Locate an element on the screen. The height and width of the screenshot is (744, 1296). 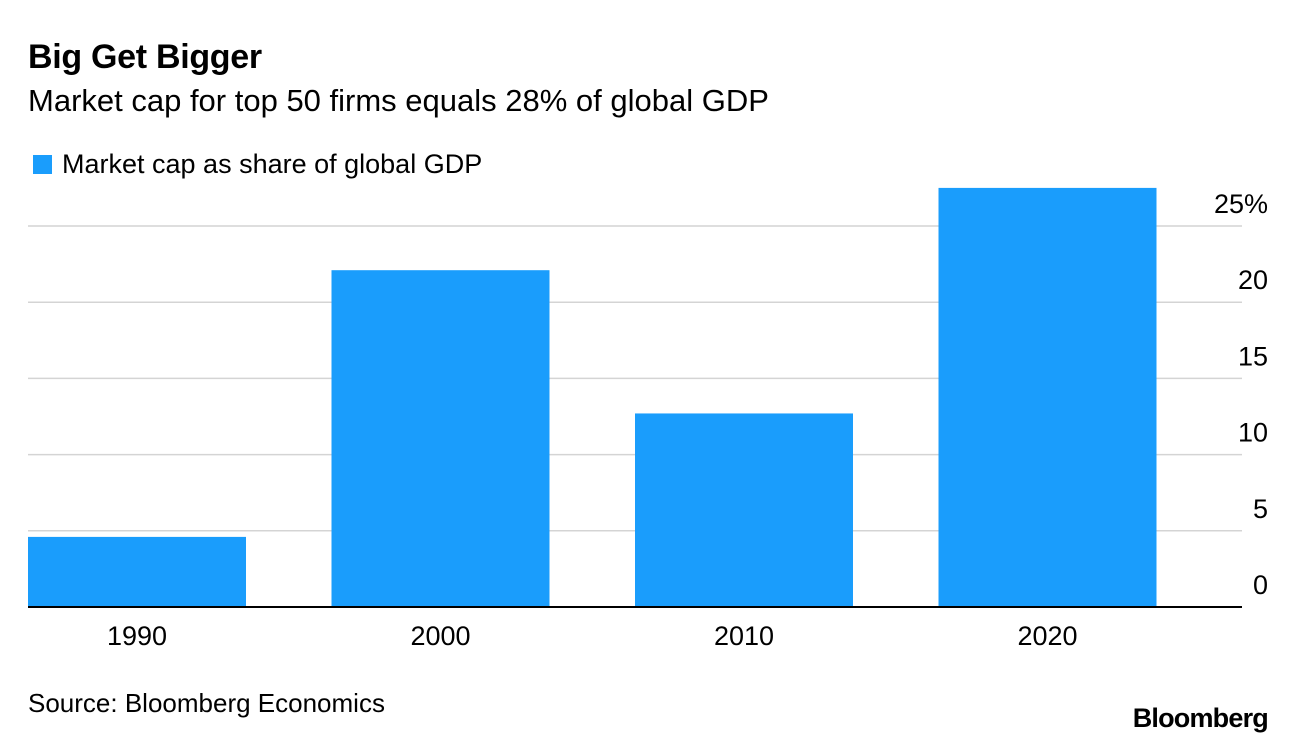
y-tick-label-15: 15 is located at coordinates (1253, 356).